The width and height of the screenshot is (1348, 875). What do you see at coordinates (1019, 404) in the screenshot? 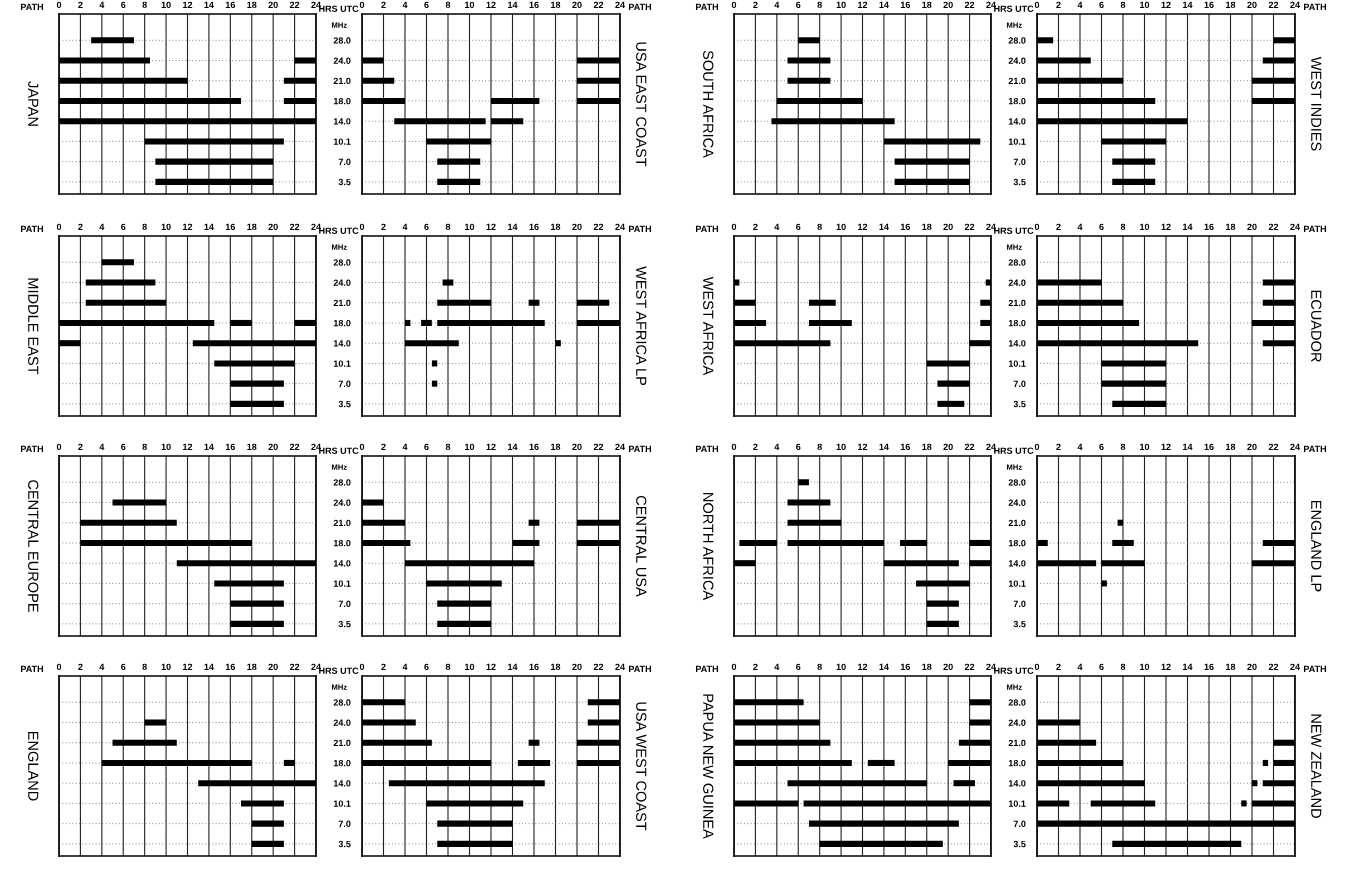
I see `y-tick-label: 3.5` at bounding box center [1019, 404].